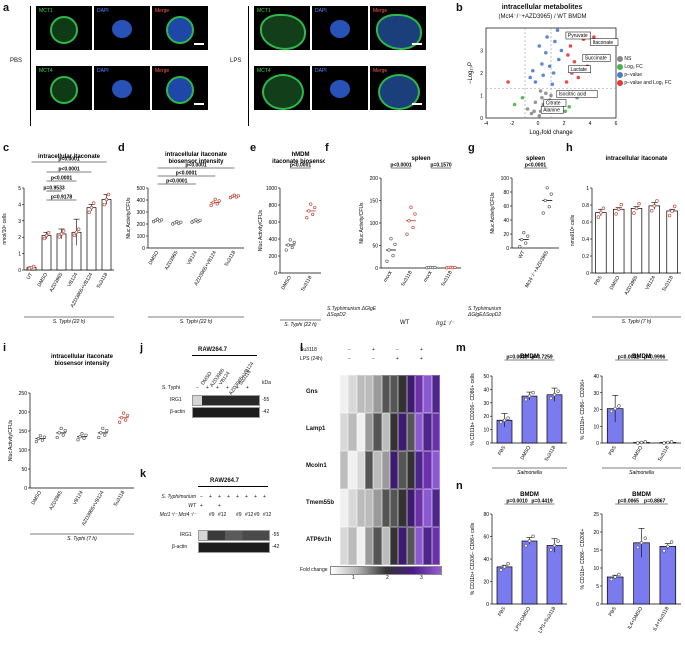  What do you see at coordinates (271, 189) in the screenshot?
I see `y-tick-label: 1000` at bounding box center [271, 189].